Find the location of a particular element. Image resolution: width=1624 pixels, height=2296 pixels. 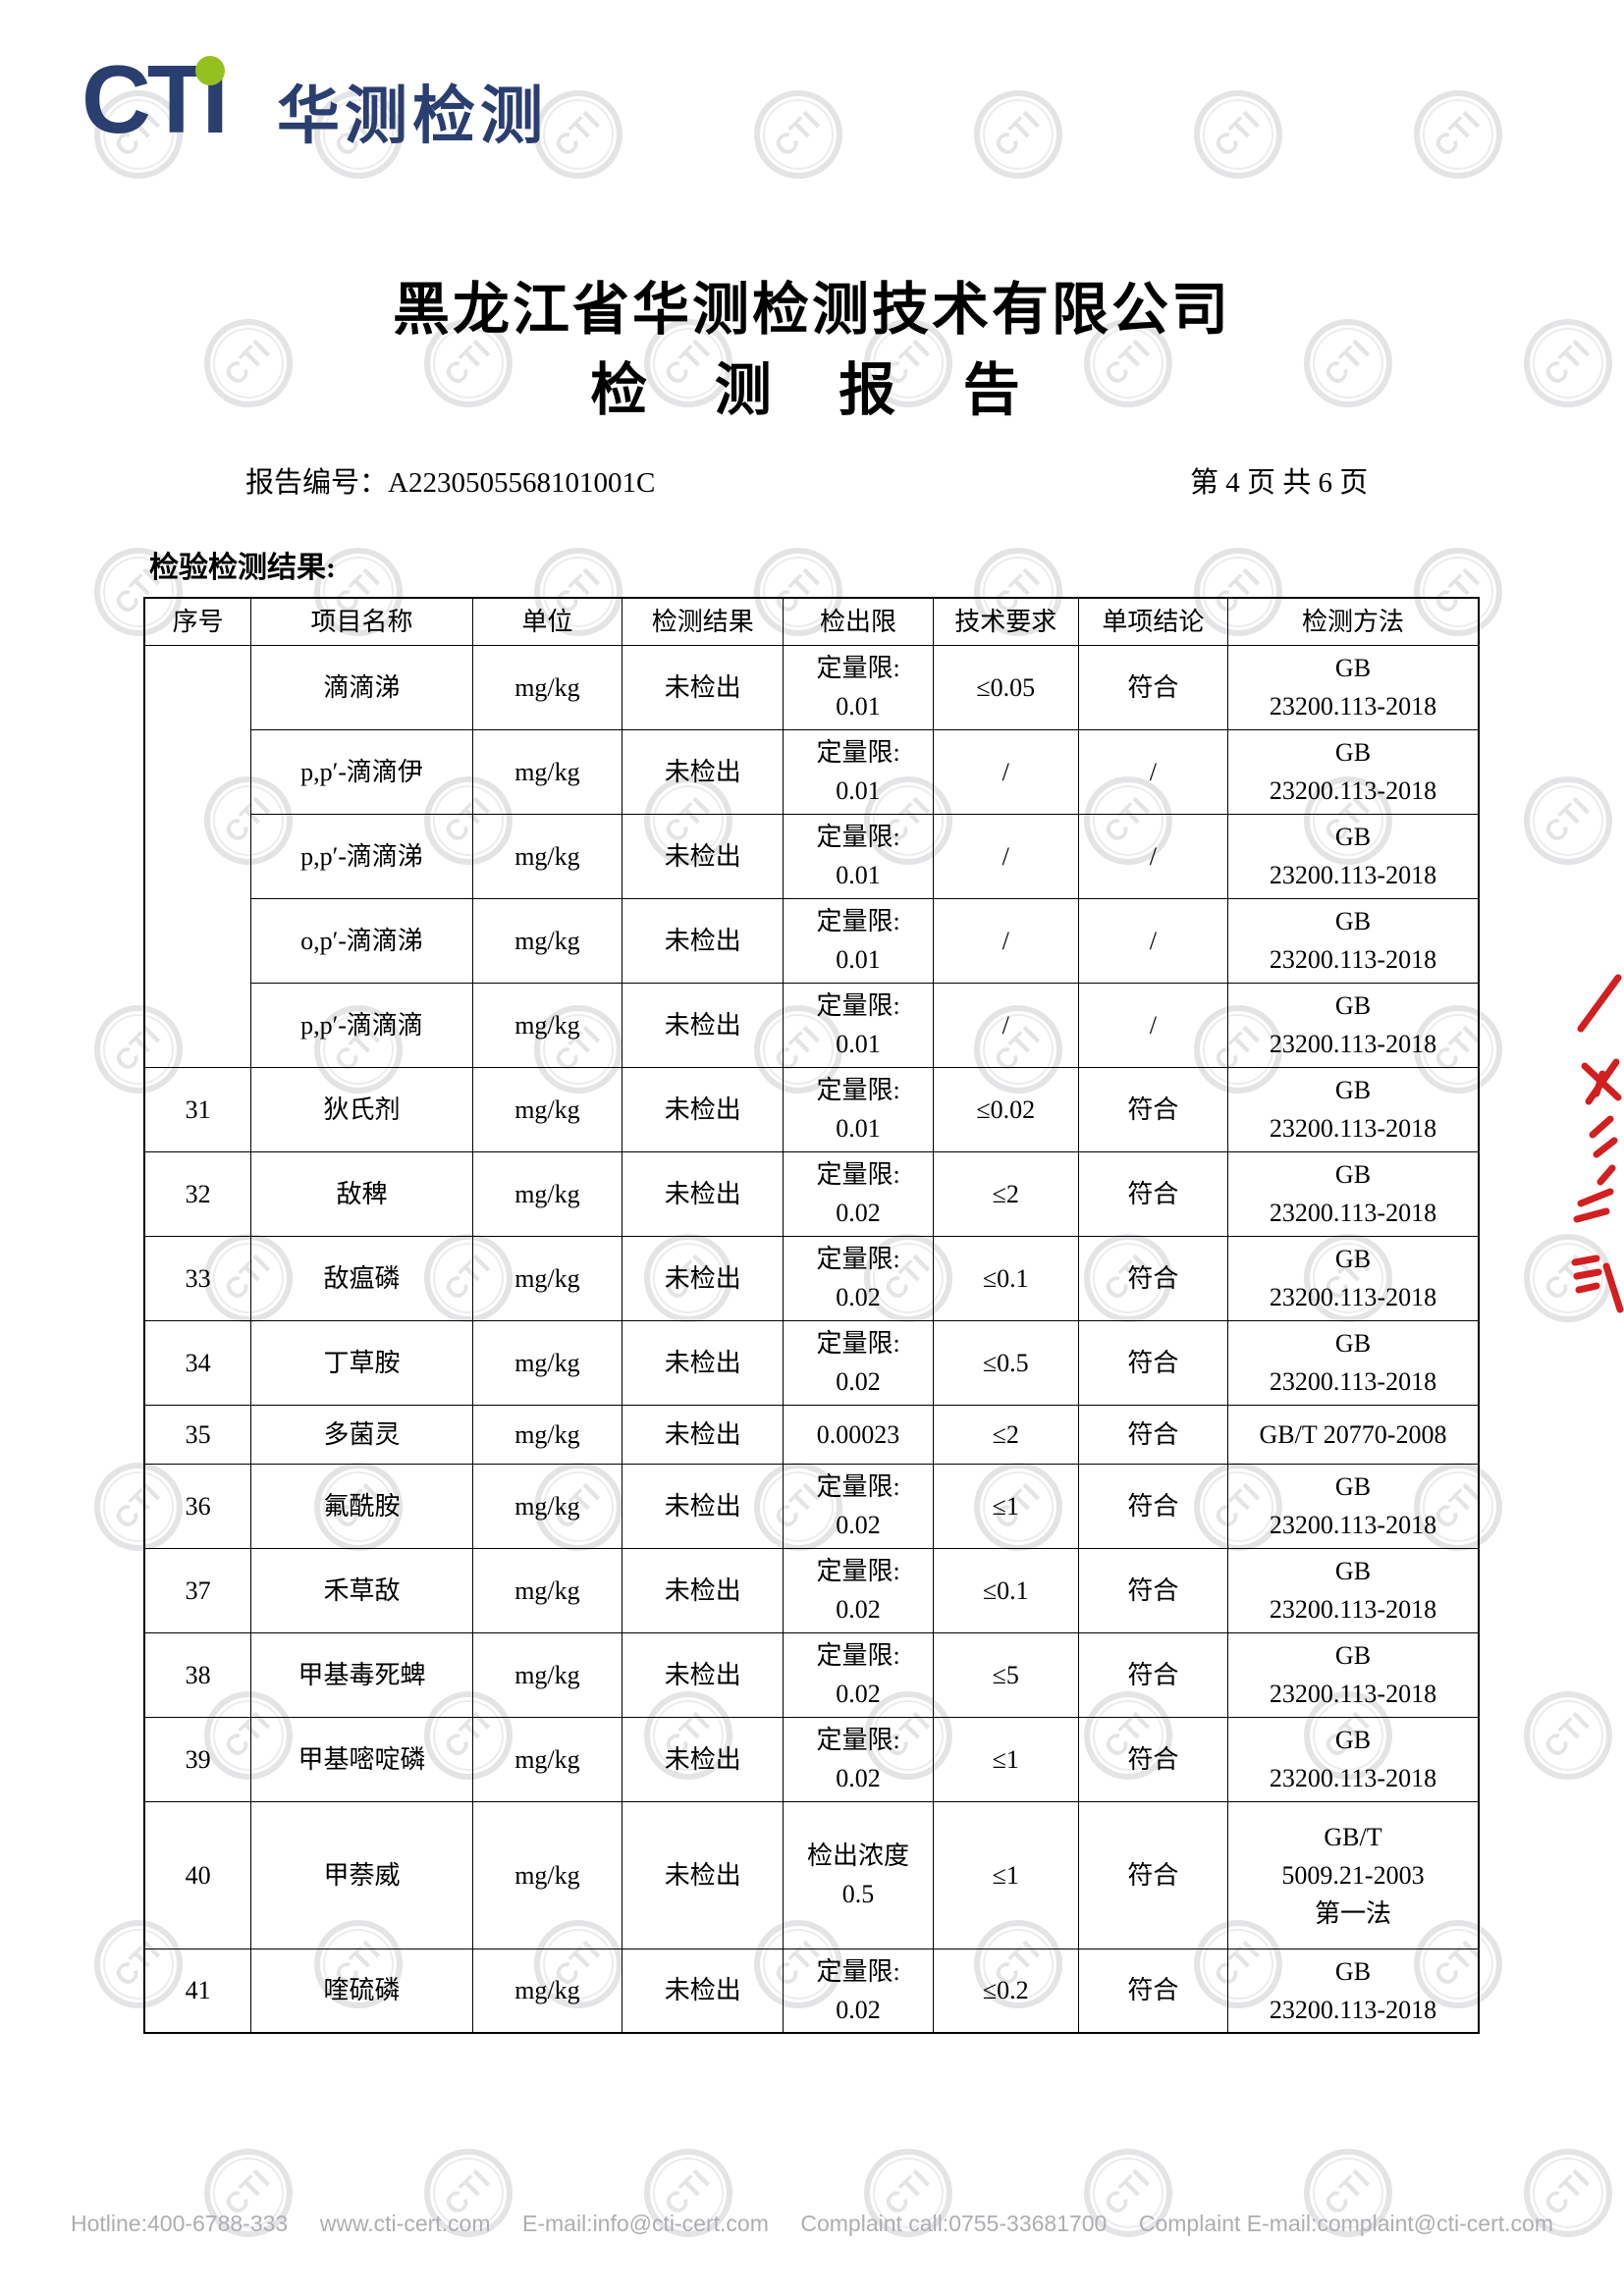

cti-logo-chinese: 华测检测 is located at coordinates (412, 115).